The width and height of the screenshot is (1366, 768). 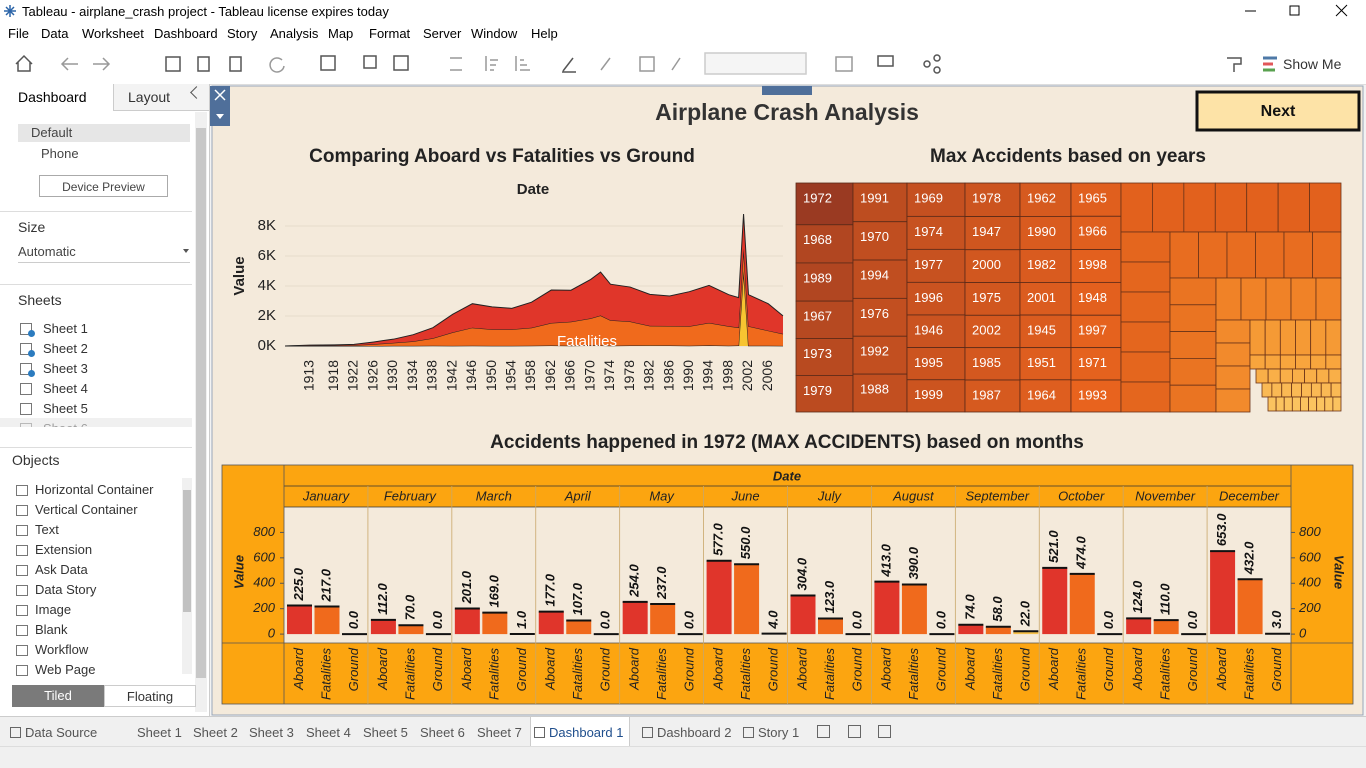 I want to click on object-item: Horizontal Container, so click(x=94, y=489).